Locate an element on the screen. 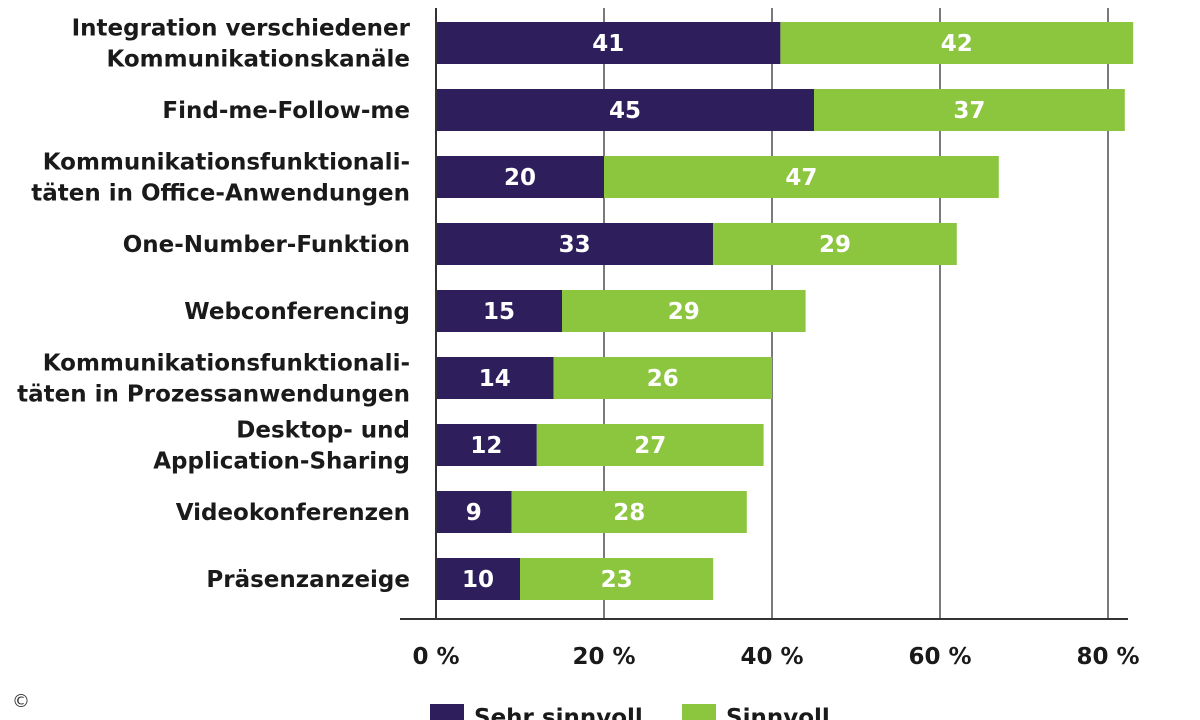 Image resolution: width=1200 pixels, height=720 pixels. category-label: täten in Office-Anwendungen is located at coordinates (220, 194).